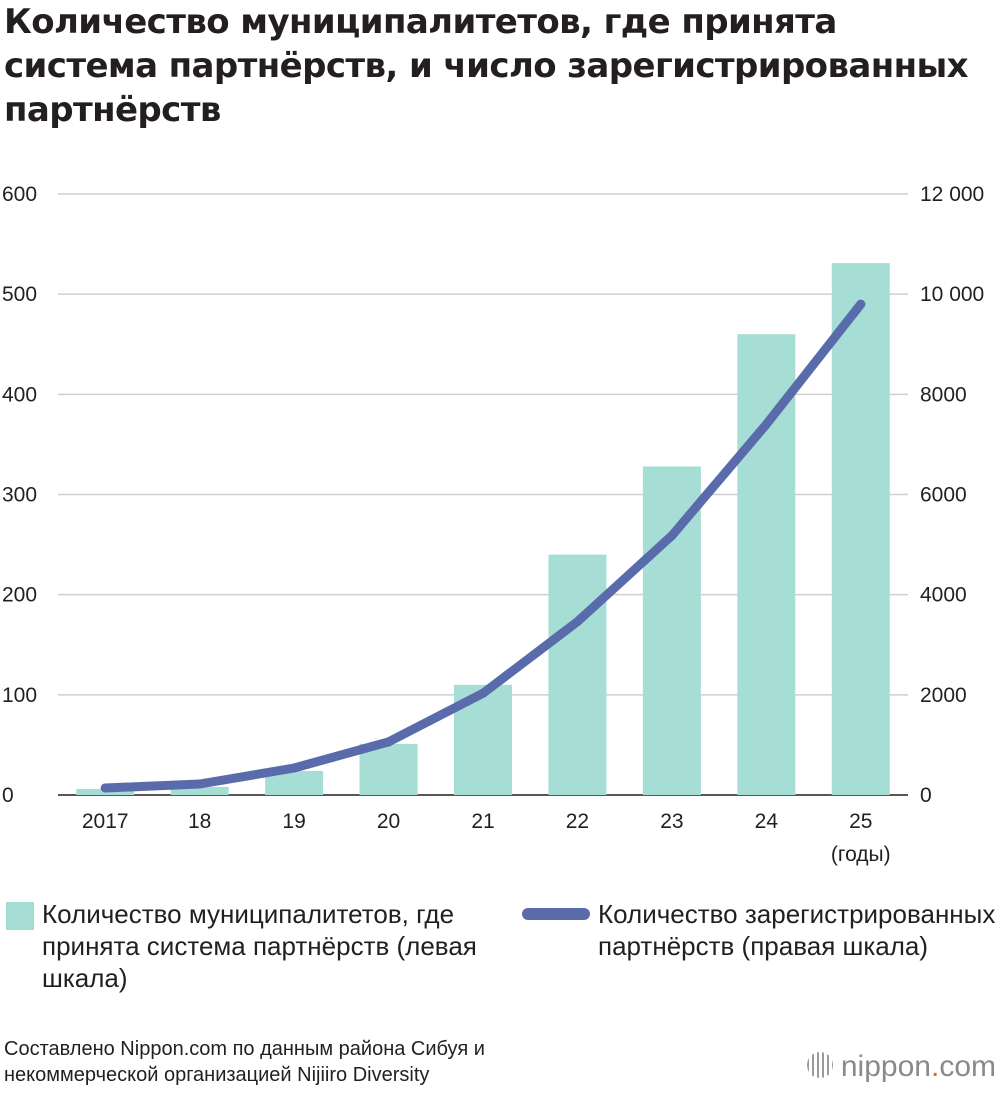 The height and width of the screenshot is (1094, 1000). What do you see at coordinates (861, 854) in the screenshot?
I see `x-unit-label: (годы)` at bounding box center [861, 854].